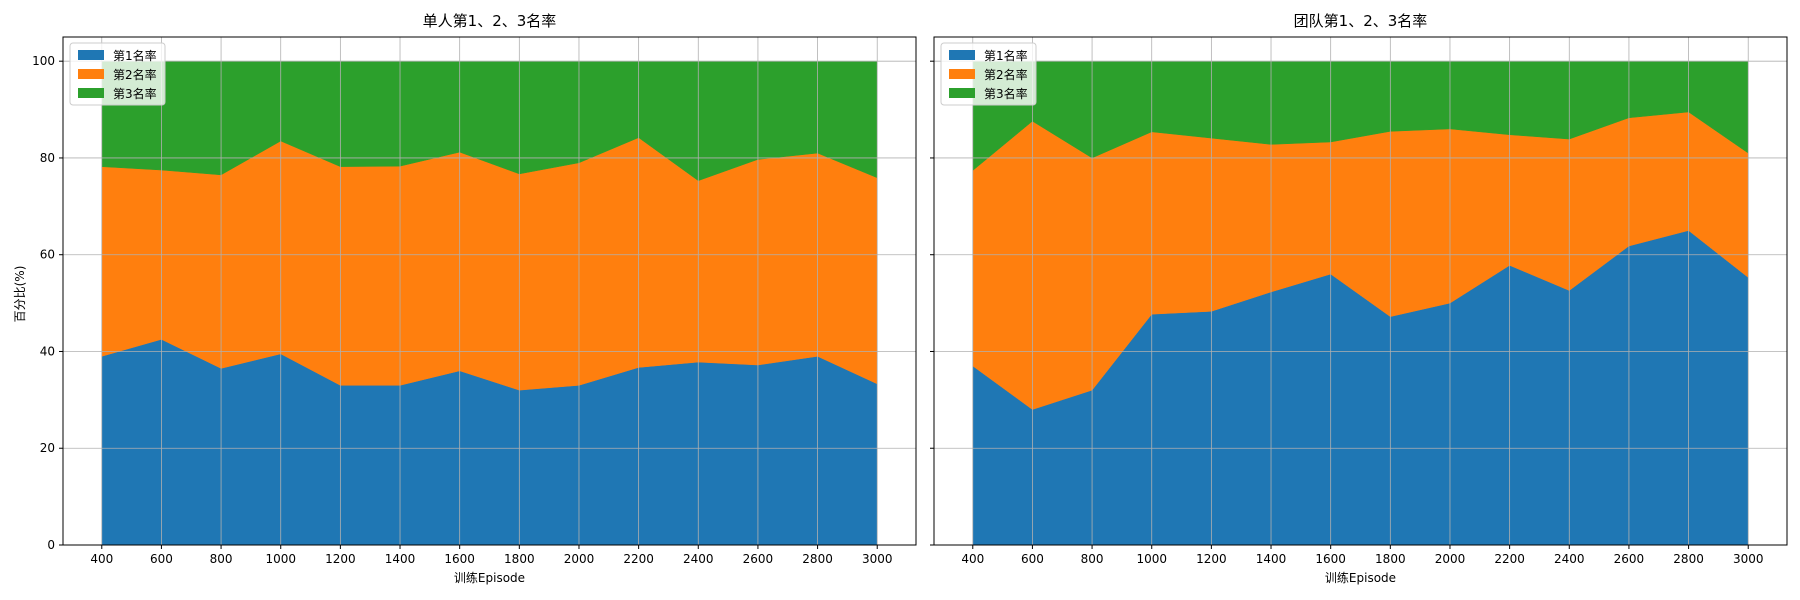 This screenshot has height=600, width=1800. What do you see at coordinates (1361, 21) in the screenshot?
I see `chart-title: 团队第1、2、3名率` at bounding box center [1361, 21].